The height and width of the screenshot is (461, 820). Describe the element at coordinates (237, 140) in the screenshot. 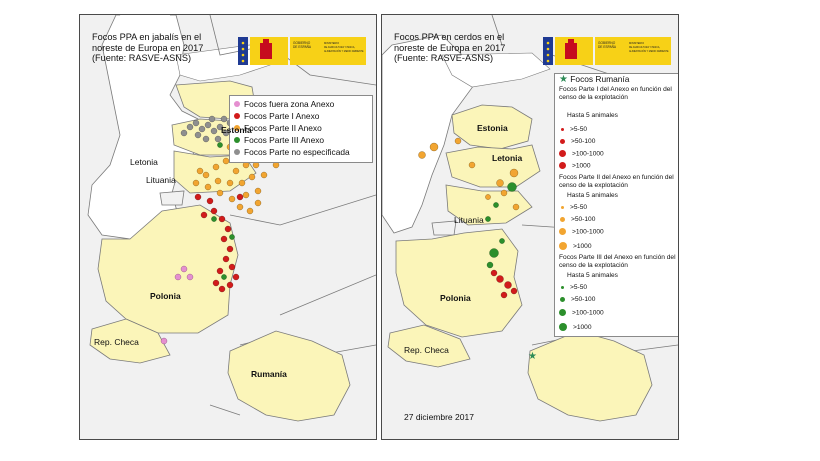

I see `green-dot-icon` at that location.